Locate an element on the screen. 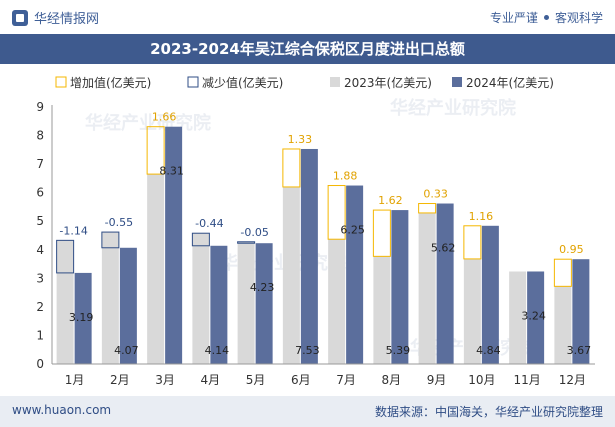  slogan-right: 客观科学 is located at coordinates (578, 18).